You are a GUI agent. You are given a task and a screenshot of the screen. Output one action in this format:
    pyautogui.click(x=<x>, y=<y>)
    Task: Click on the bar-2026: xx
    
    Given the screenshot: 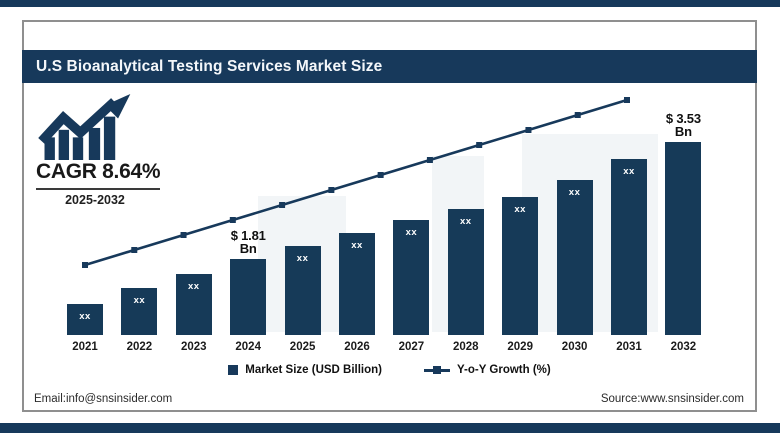 What is the action you would take?
    pyautogui.click(x=357, y=284)
    